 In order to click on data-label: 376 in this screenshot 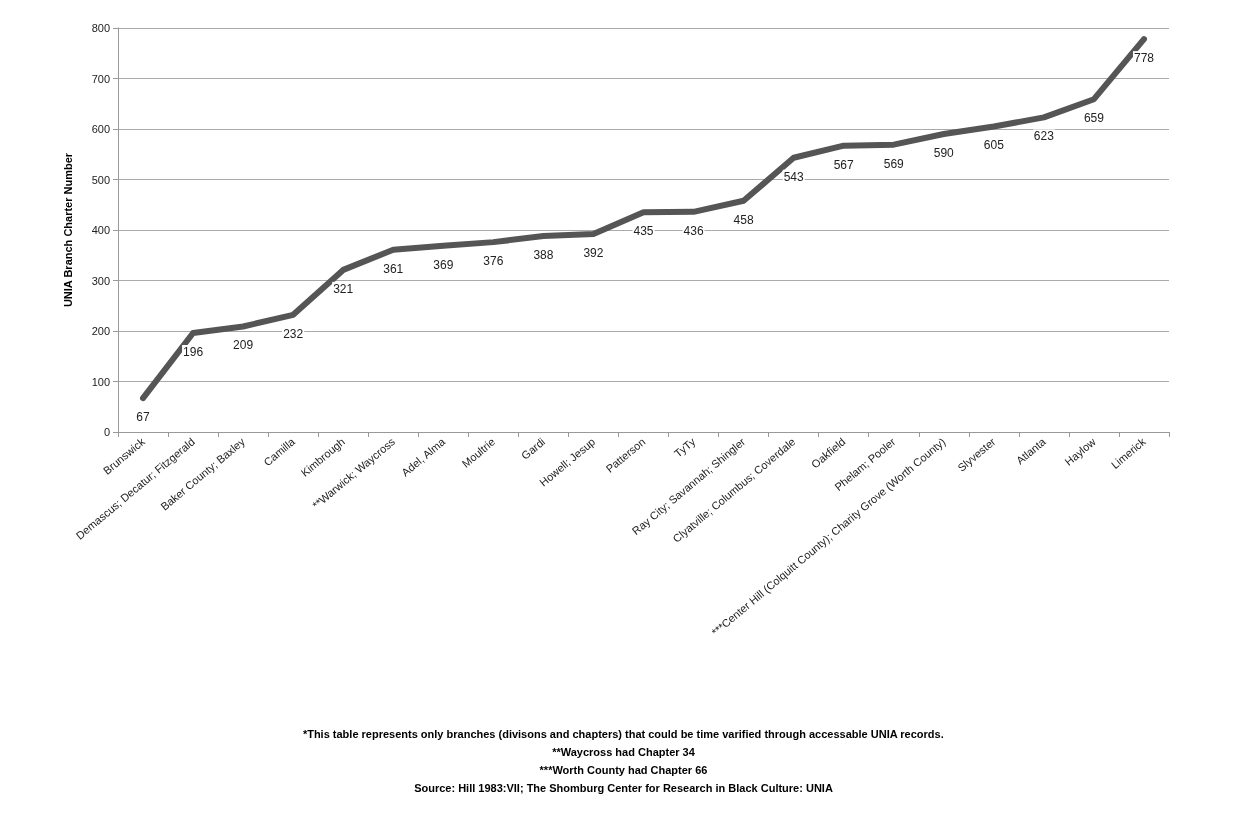, I will do `click(493, 261)`.